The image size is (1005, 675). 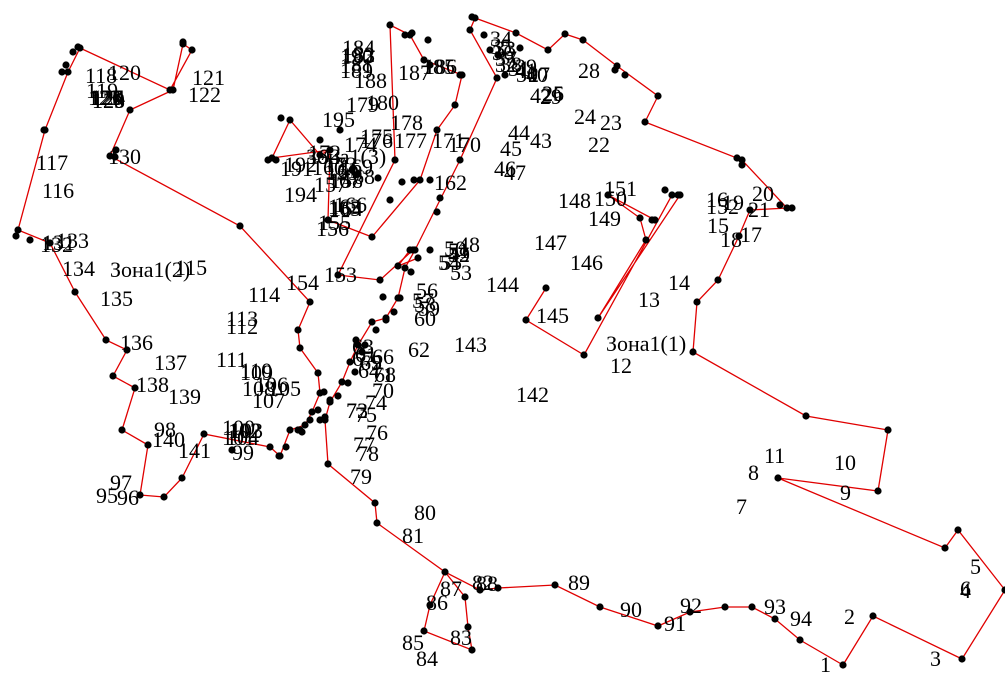 What do you see at coordinates (801, 618) in the screenshot?
I see `point-label-94: 94` at bounding box center [801, 618].